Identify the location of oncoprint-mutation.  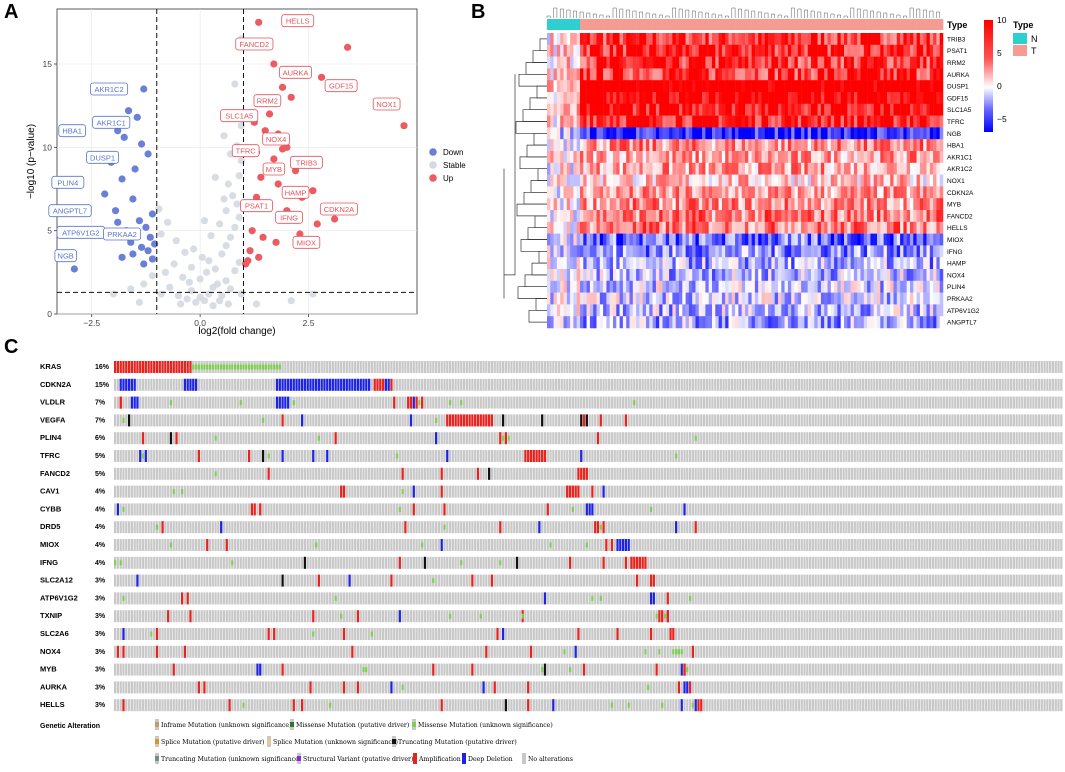
(215, 367).